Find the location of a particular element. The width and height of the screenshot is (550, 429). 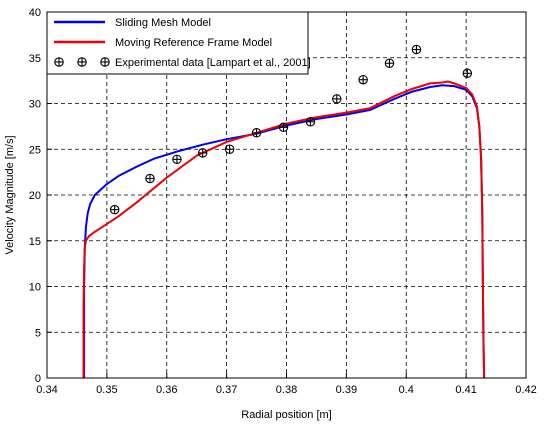

y-tick-label: 40 is located at coordinates (35, 13).